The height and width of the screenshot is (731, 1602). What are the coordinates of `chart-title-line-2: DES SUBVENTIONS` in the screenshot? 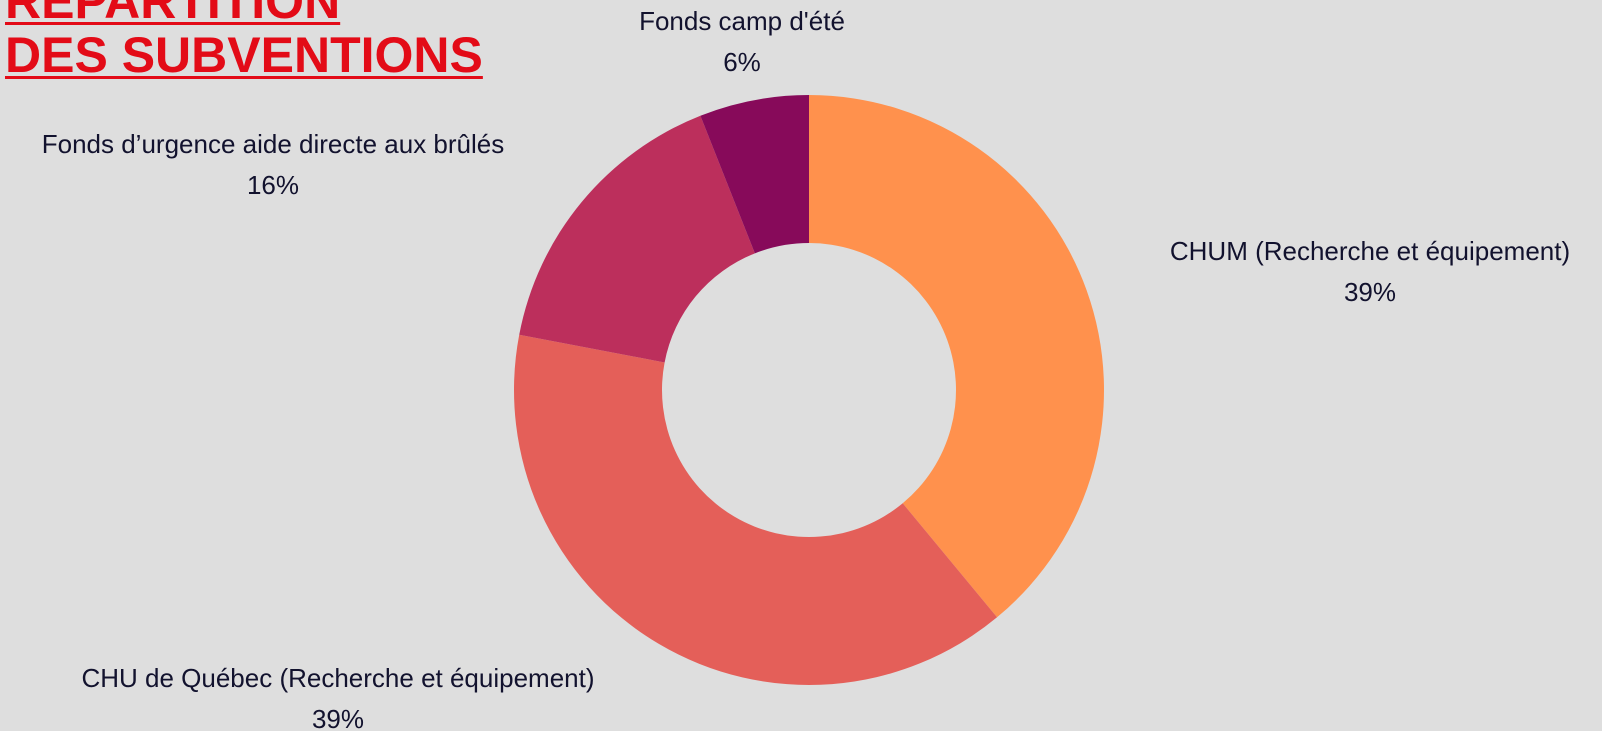 It's located at (244, 55).